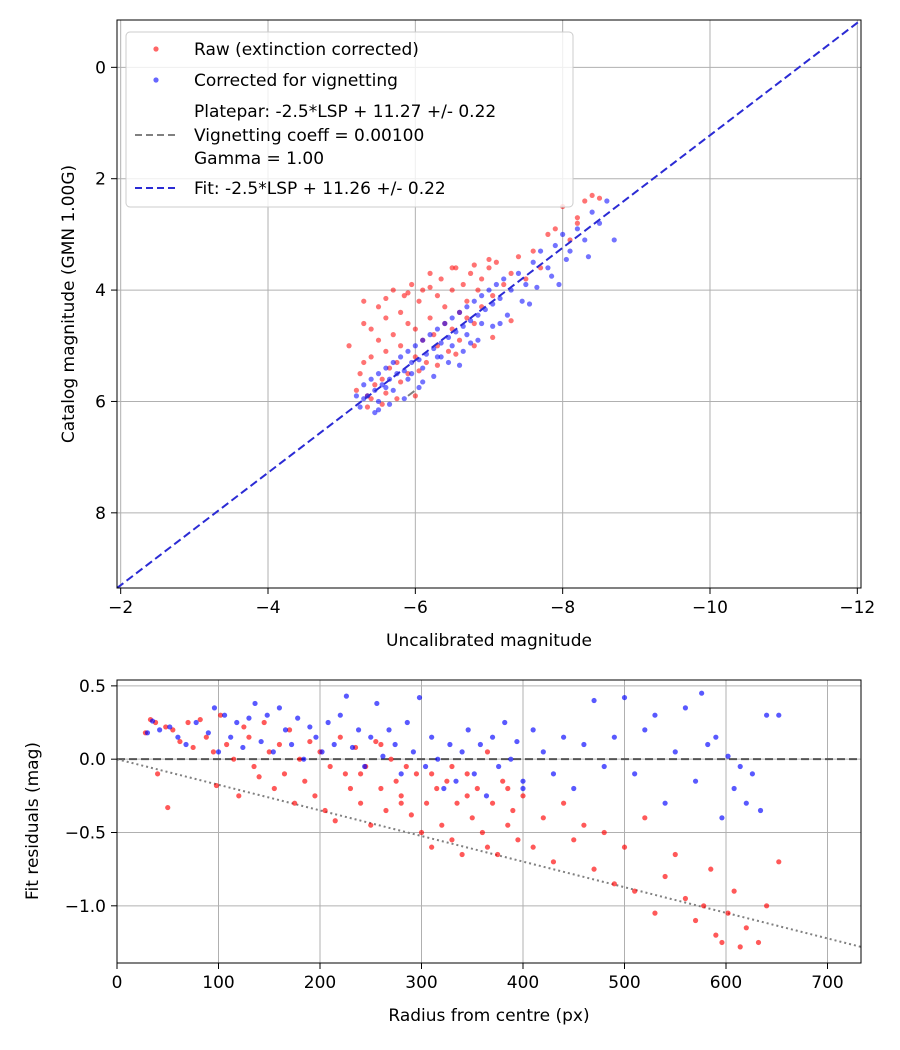 The height and width of the screenshot is (1050, 900). I want to click on x-tick-label: 100, so click(218, 983).